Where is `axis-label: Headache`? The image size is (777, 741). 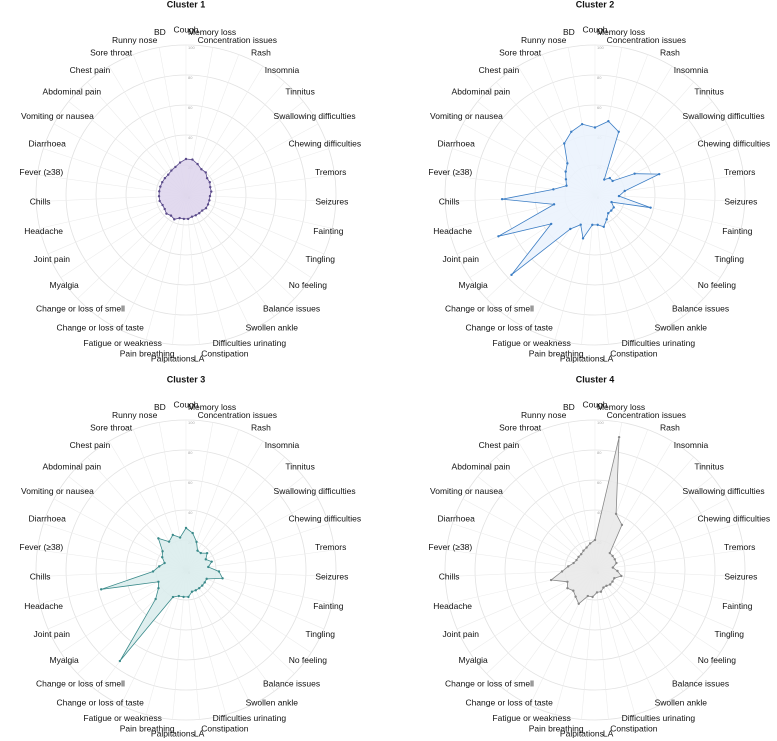 axis-label: Headache is located at coordinates (43, 606).